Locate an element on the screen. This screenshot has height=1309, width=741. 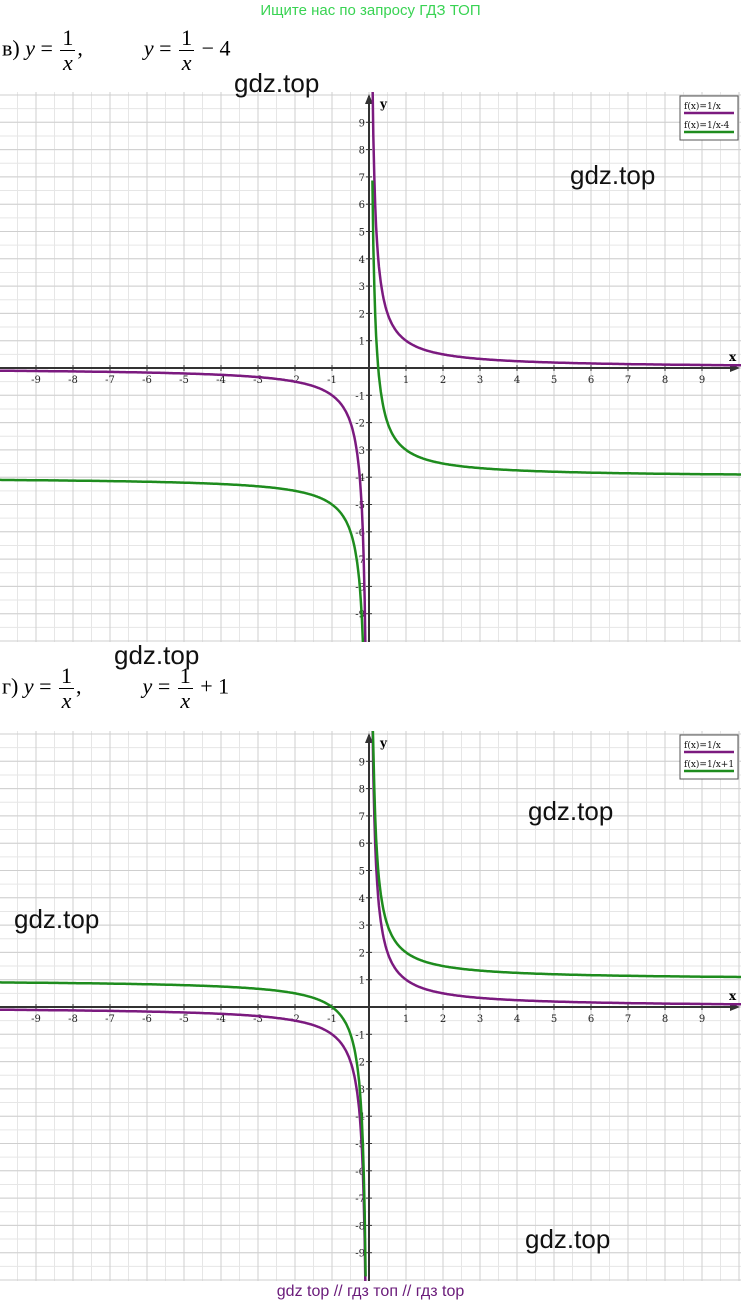
formula-v-label: в) is located at coordinates (11, 48).